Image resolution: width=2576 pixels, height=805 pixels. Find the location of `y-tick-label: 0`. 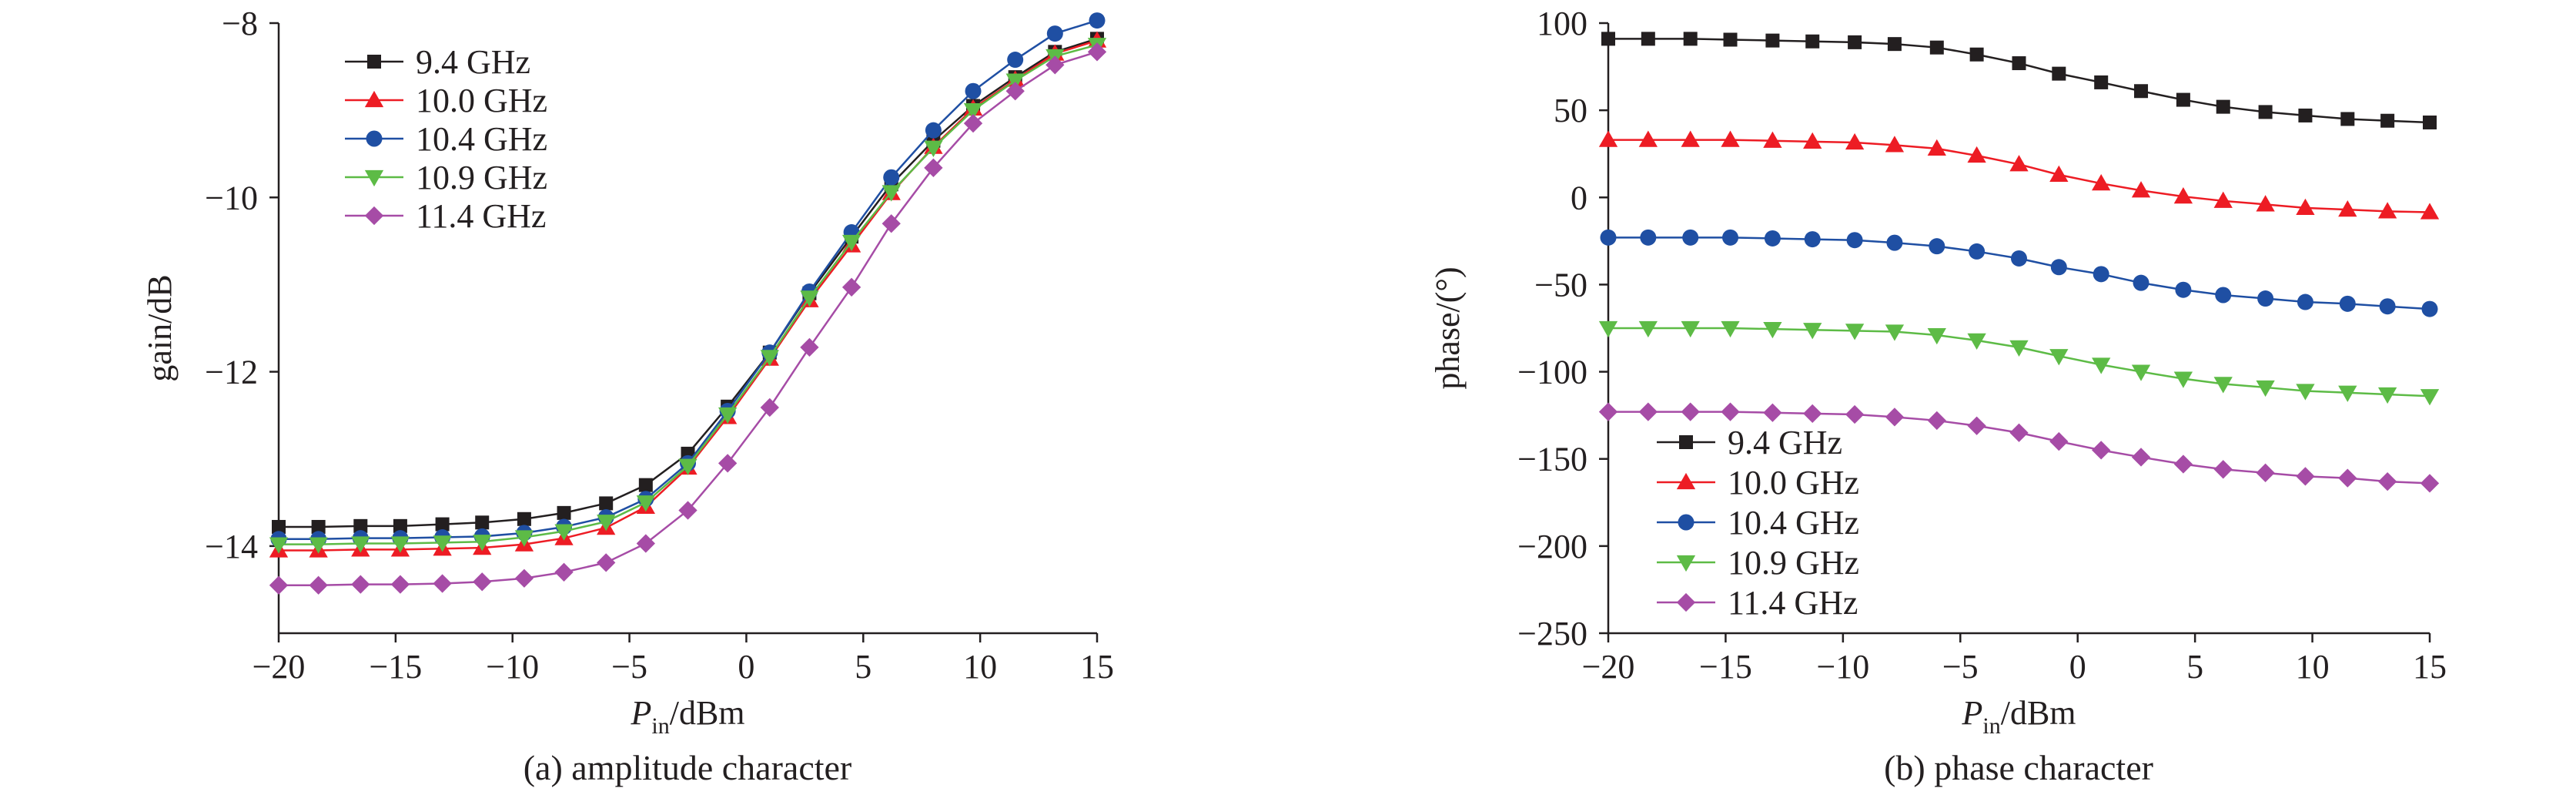

y-tick-label: 0 is located at coordinates (1579, 197).